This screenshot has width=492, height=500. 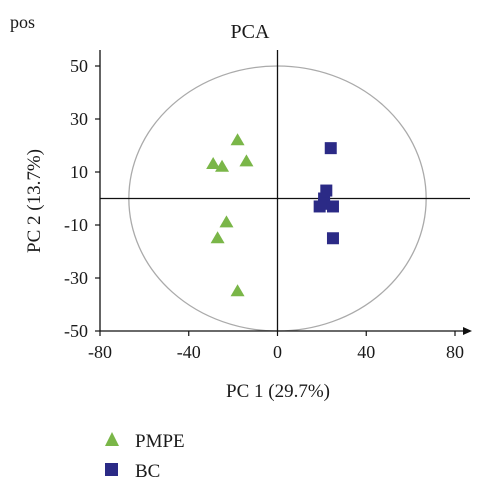 I want to click on y-tick-label: -30, so click(x=76, y=278).